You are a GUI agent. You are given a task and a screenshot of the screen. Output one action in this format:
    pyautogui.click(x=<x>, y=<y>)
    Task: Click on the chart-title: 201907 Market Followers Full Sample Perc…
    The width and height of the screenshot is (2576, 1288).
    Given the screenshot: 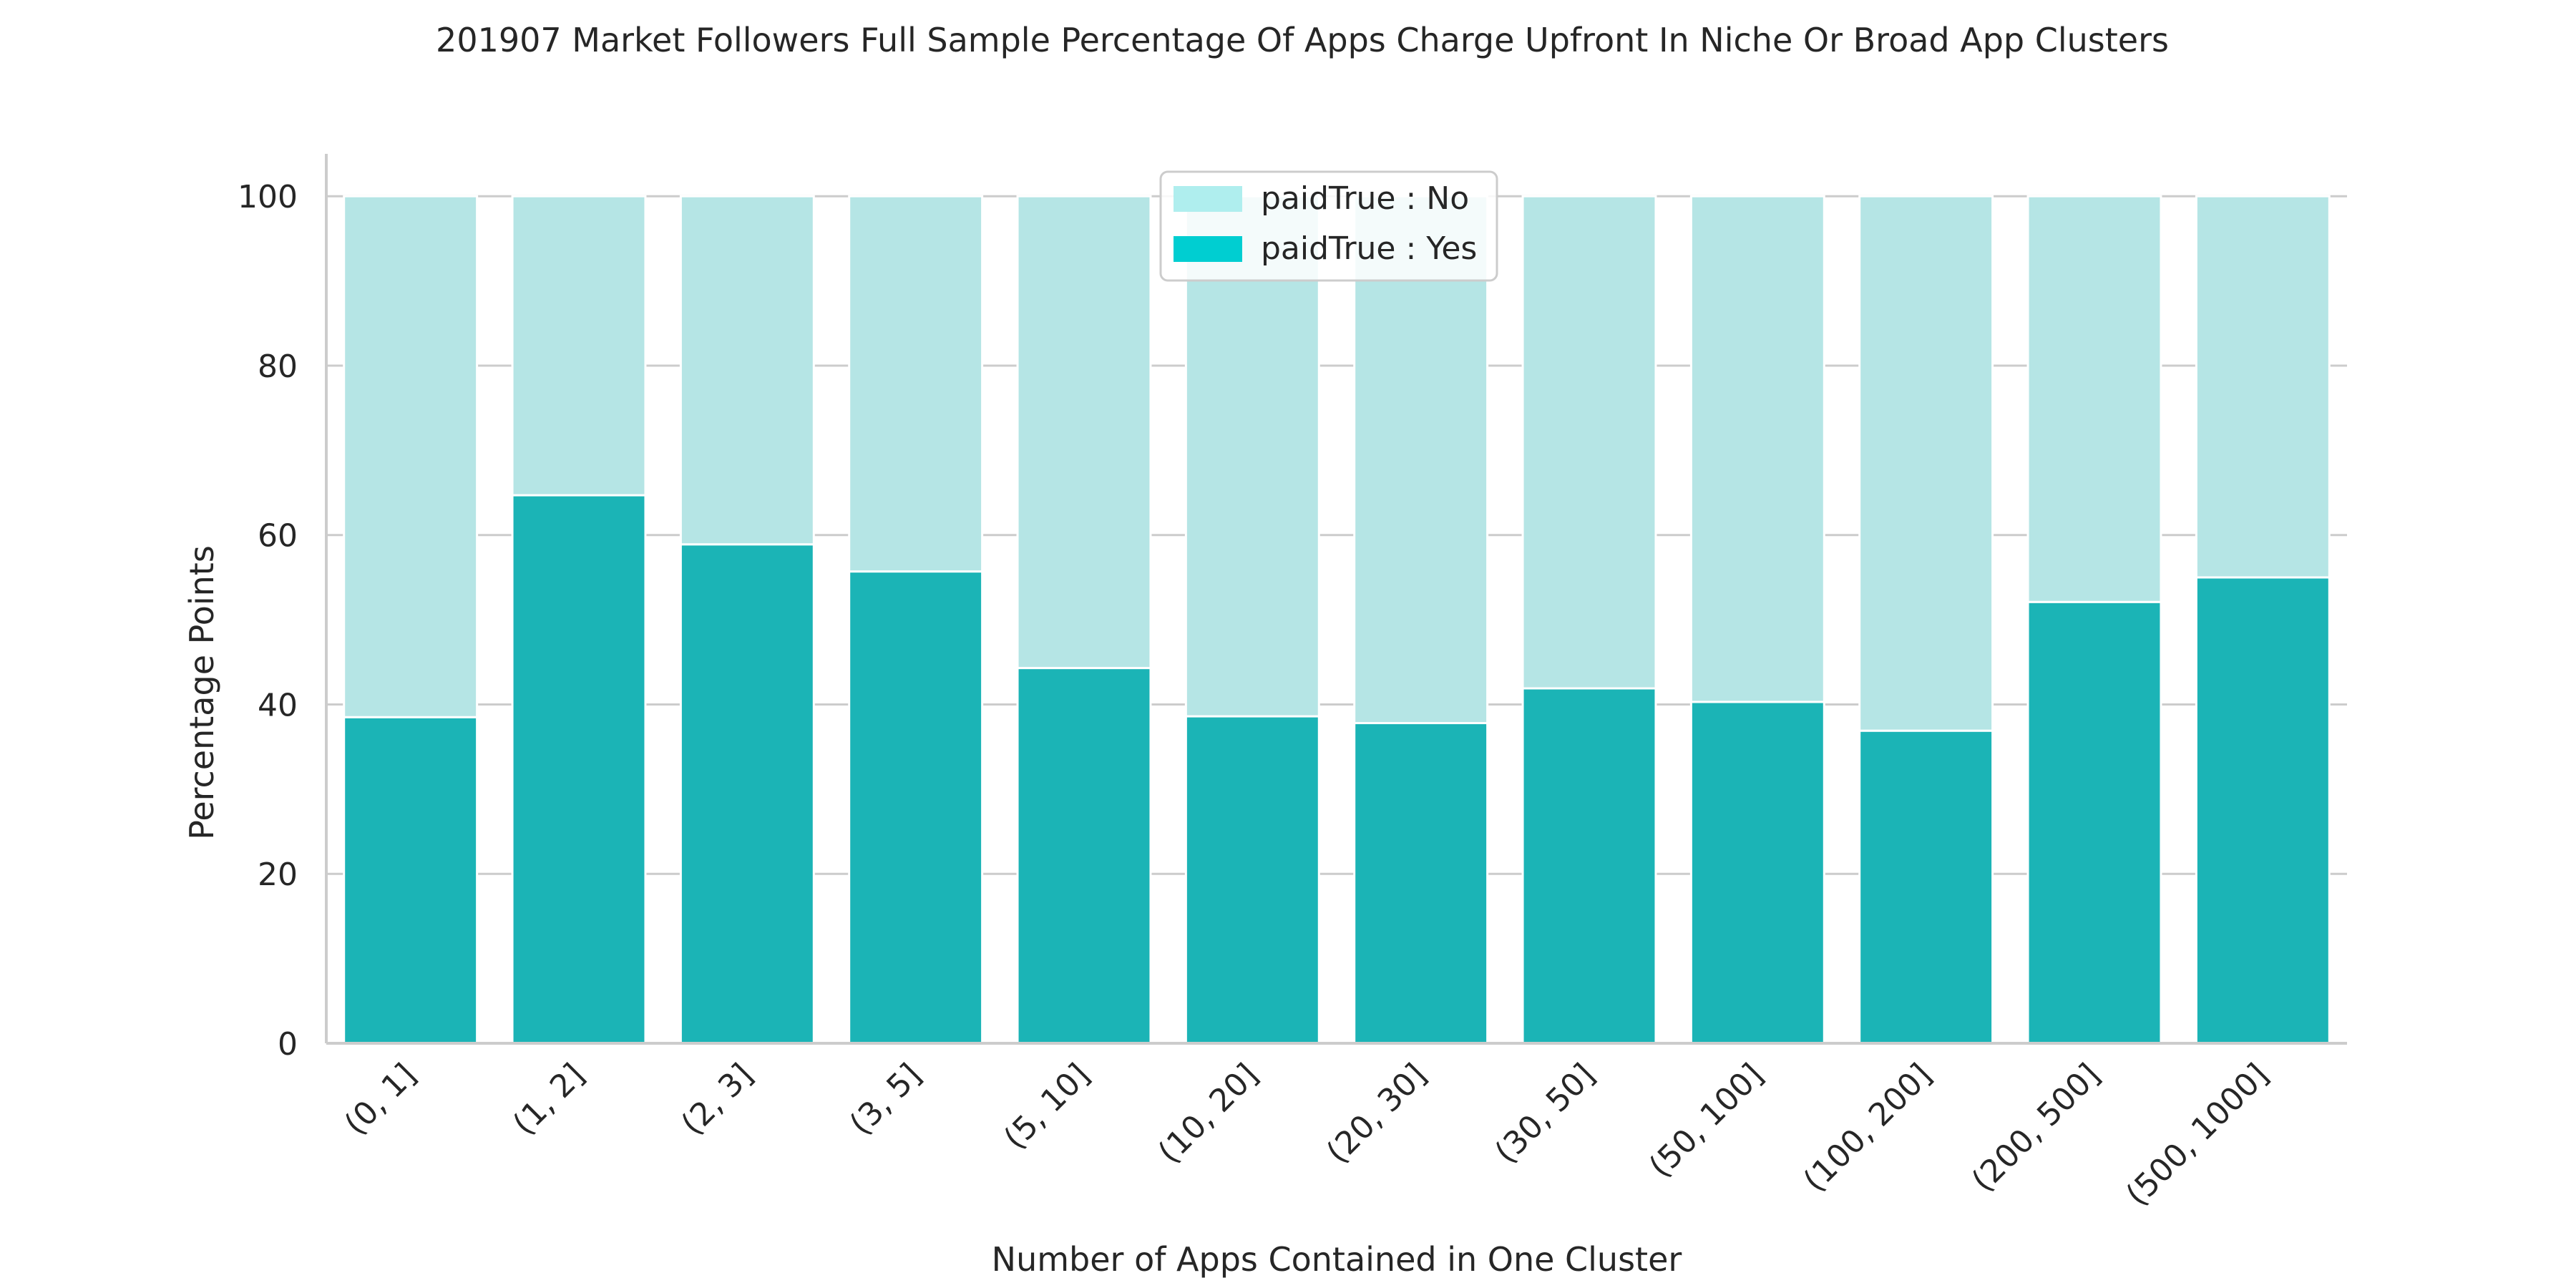 What is the action you would take?
    pyautogui.click(x=1302, y=40)
    